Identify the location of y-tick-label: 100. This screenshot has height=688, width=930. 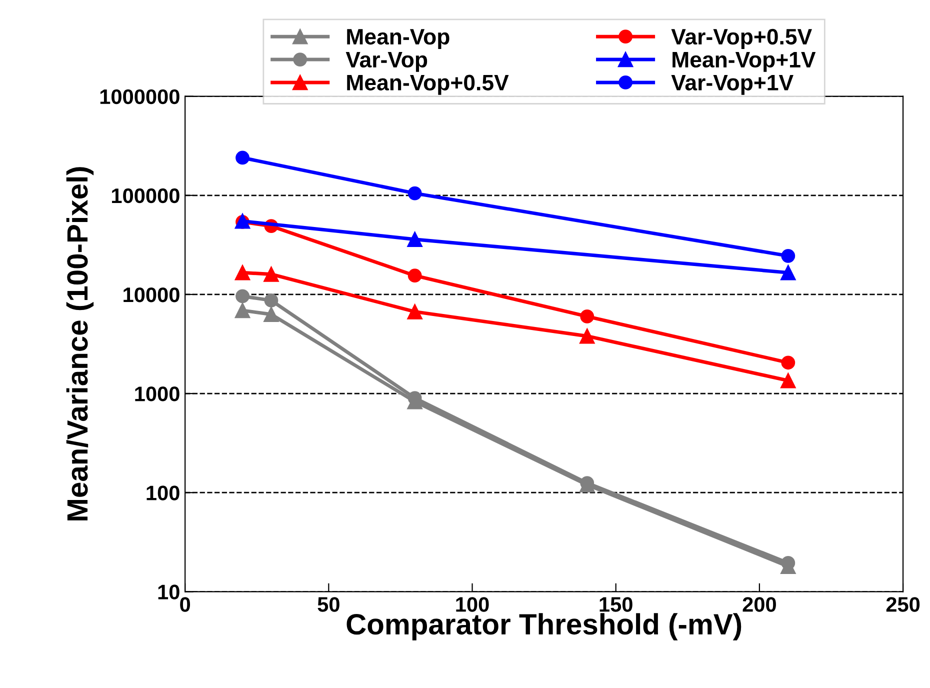
(163, 493).